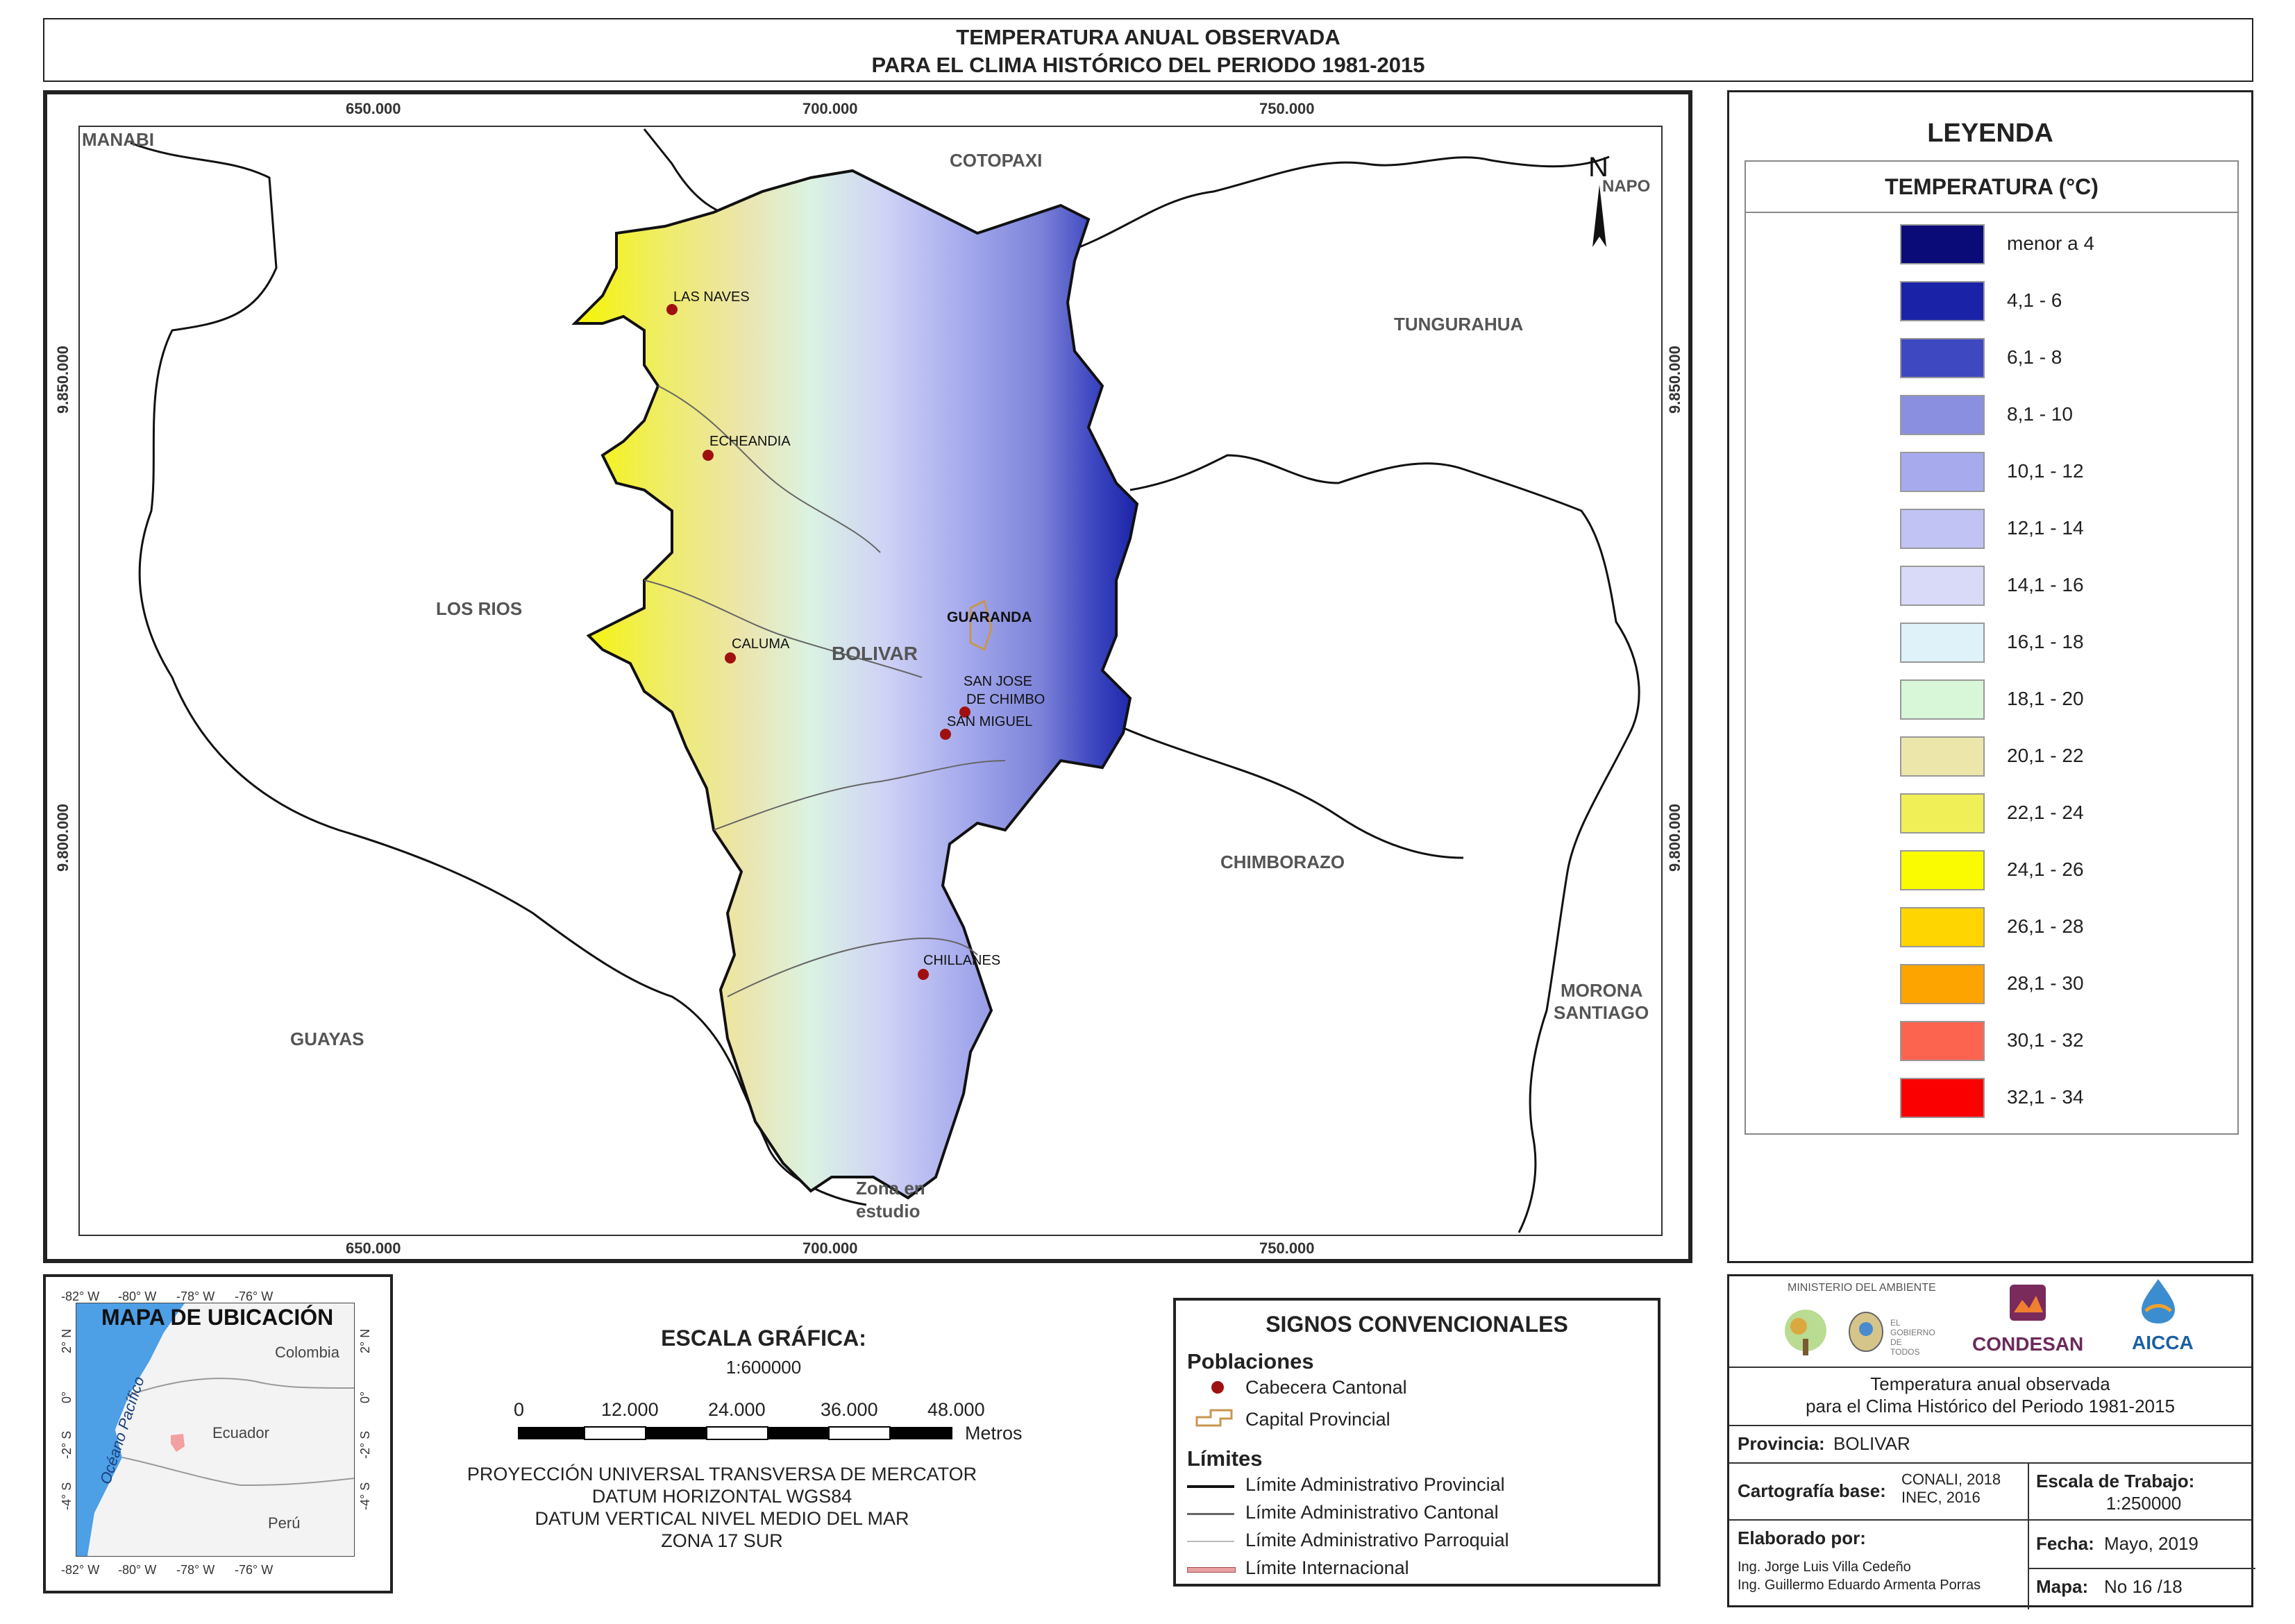  I want to click on legend-label: 10,1 - 12, so click(2045, 471).